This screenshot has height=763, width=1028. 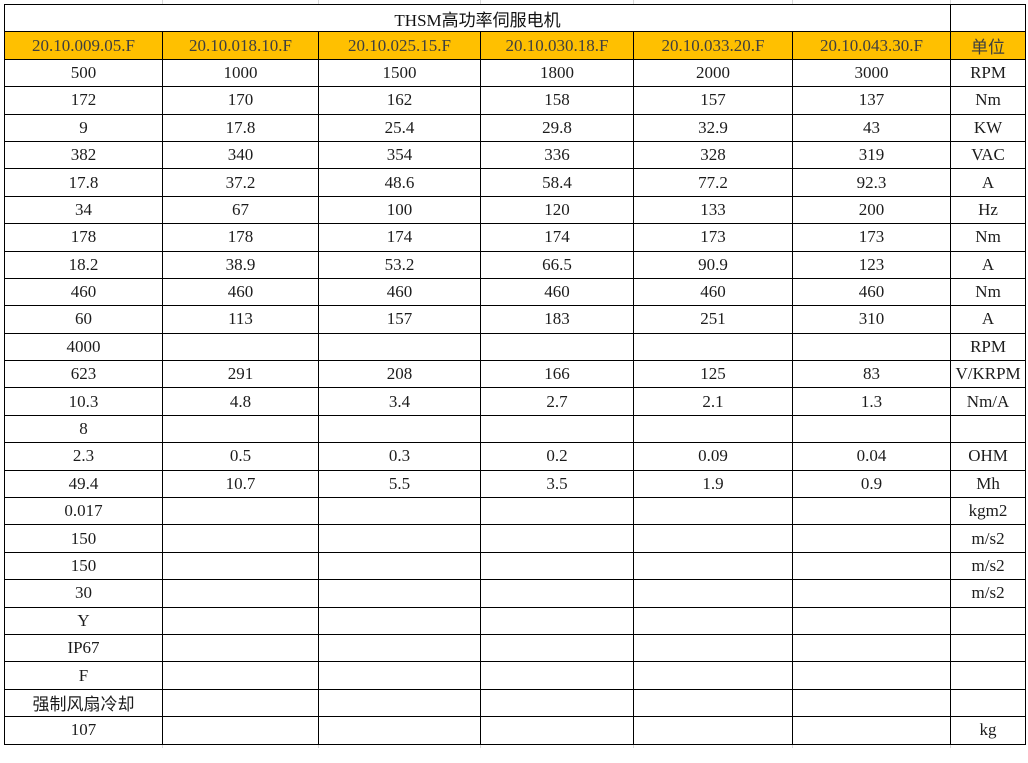 What do you see at coordinates (83, 675) in the screenshot?
I see `value-cell: F` at bounding box center [83, 675].